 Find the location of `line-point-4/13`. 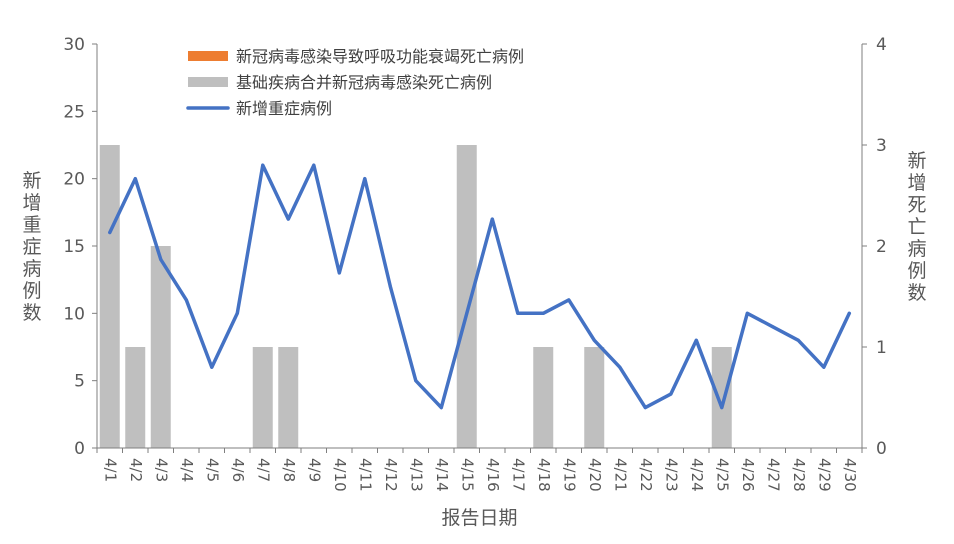

line-point-4/13 is located at coordinates (416, 381).